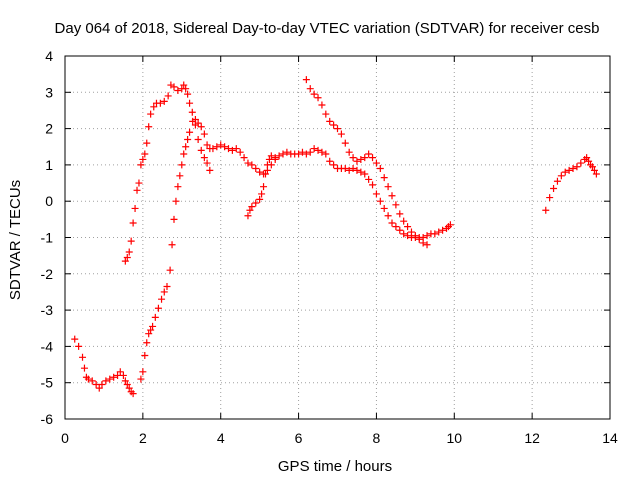 The image size is (640, 480). Describe the element at coordinates (49, 129) in the screenshot. I see `y-tick-label: 2` at that location.